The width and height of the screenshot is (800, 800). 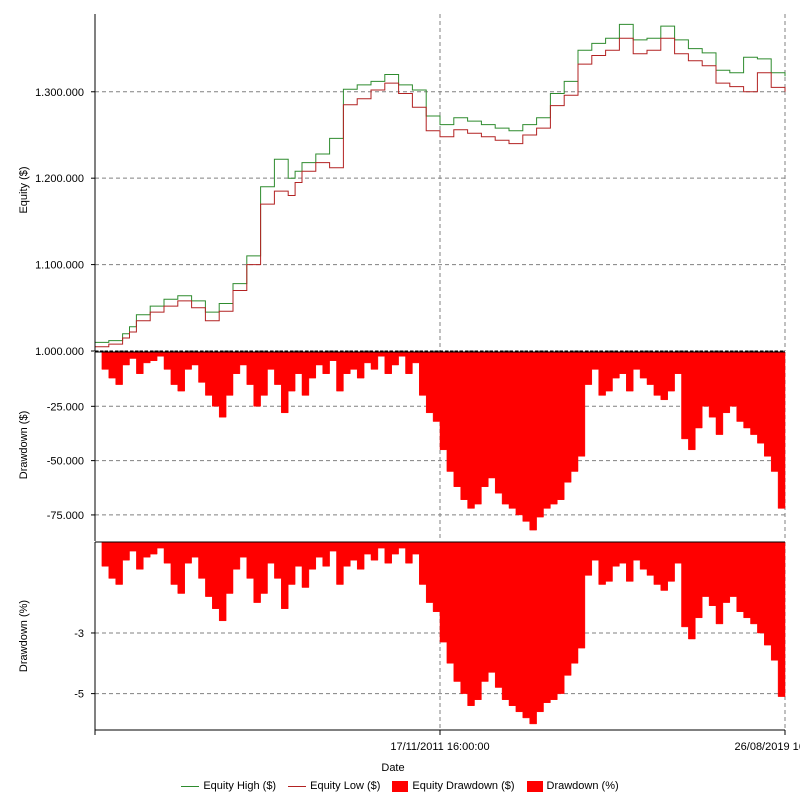 What do you see at coordinates (190, 786) in the screenshot?
I see `equity-high-swatch` at bounding box center [190, 786].